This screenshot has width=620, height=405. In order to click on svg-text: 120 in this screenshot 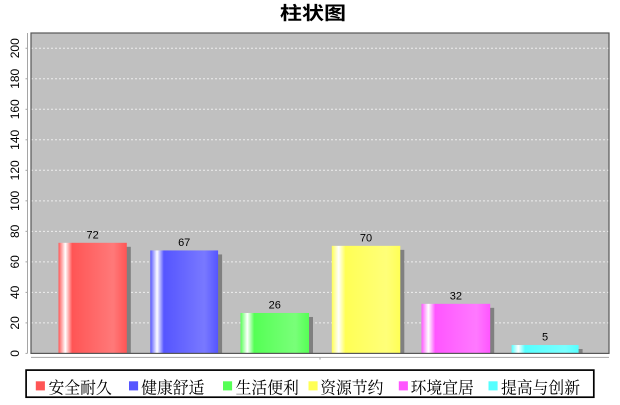, I will do `click(15, 170)`.